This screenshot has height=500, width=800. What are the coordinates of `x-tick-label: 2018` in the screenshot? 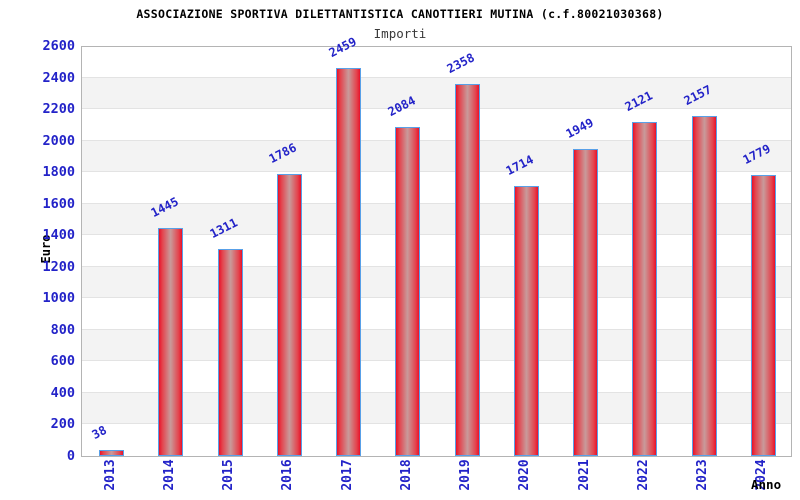 It's located at (406, 475).